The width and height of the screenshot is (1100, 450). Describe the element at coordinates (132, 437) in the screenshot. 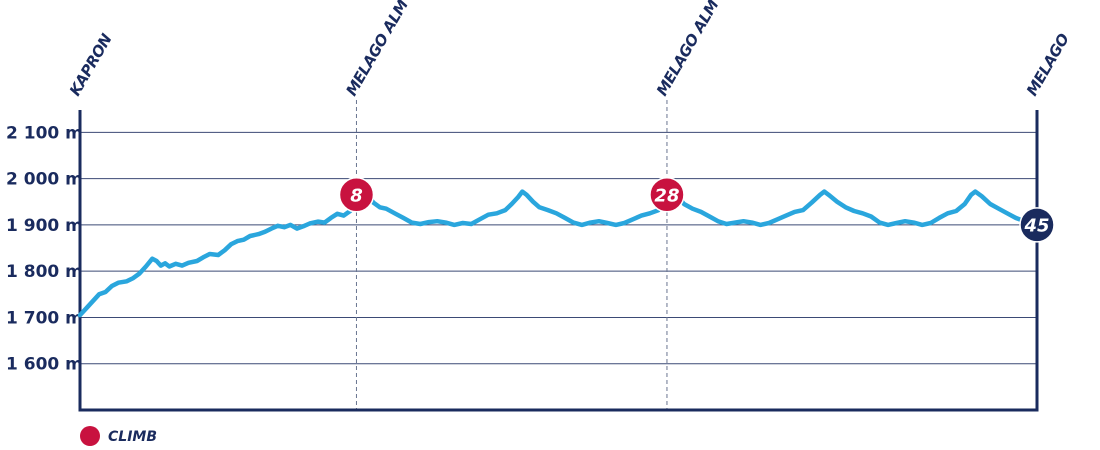

I see `legend-label: CLIMB` at that location.